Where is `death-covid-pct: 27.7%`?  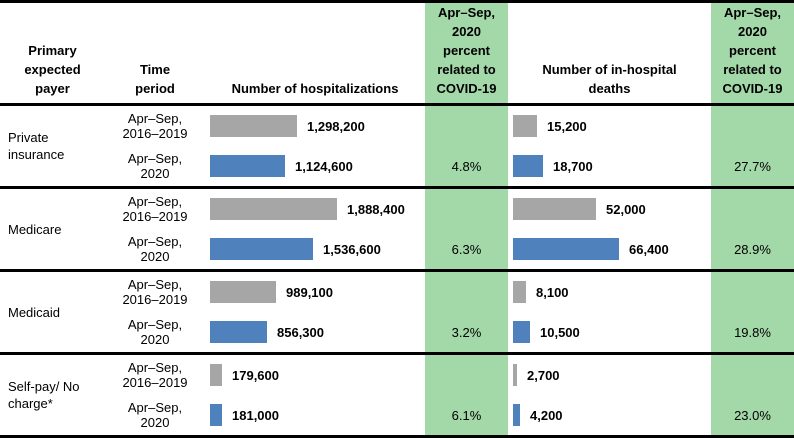
death-covid-pct: 27.7% is located at coordinates (752, 166).